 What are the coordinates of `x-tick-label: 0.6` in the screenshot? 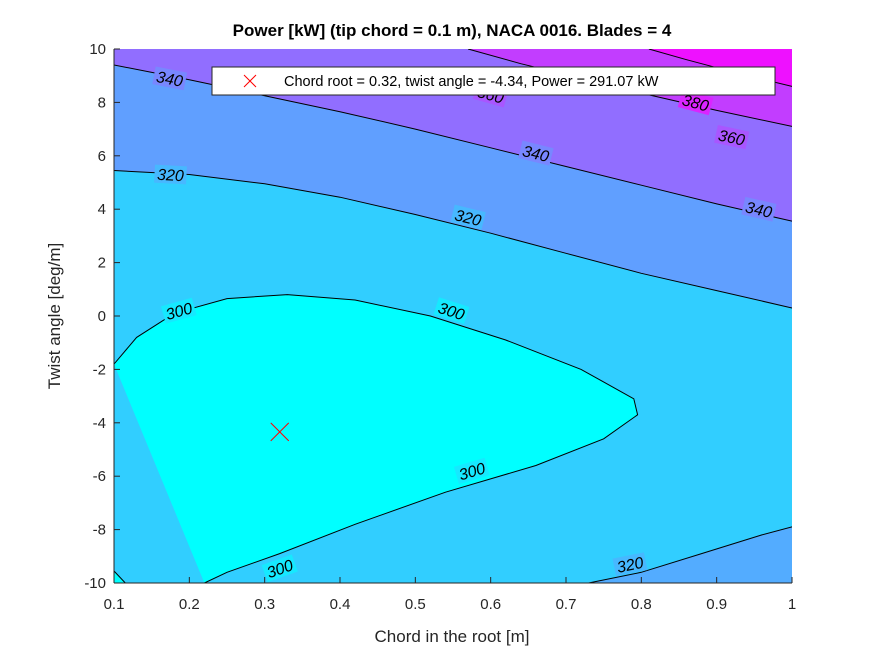 It's located at (490, 604).